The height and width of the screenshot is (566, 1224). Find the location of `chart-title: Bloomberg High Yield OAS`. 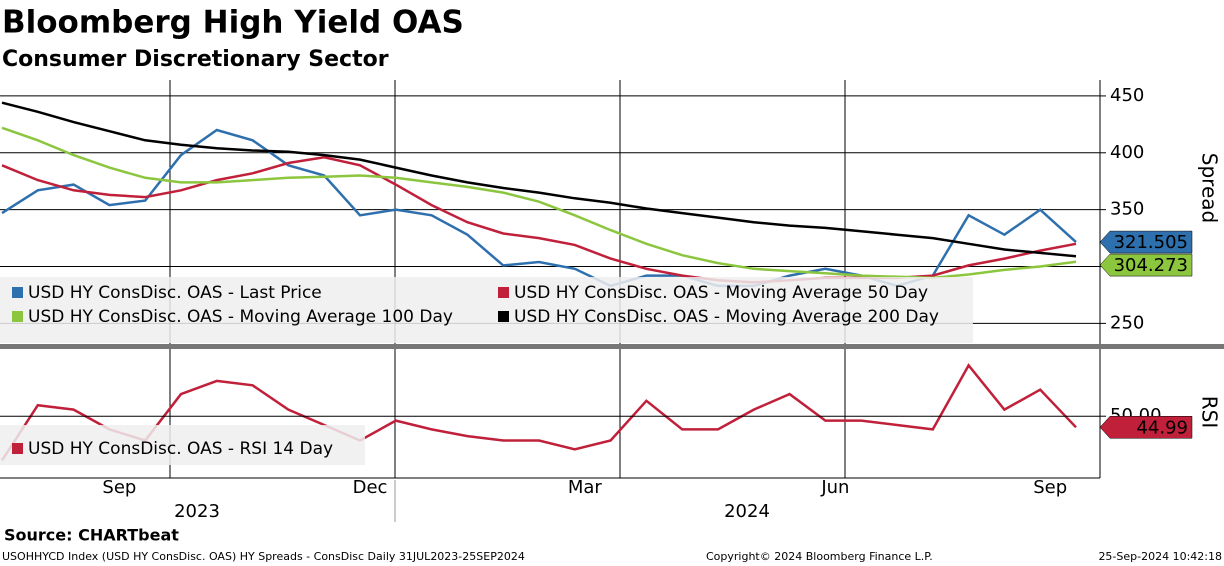

chart-title: Bloomberg High Yield OAS is located at coordinates (233, 23).